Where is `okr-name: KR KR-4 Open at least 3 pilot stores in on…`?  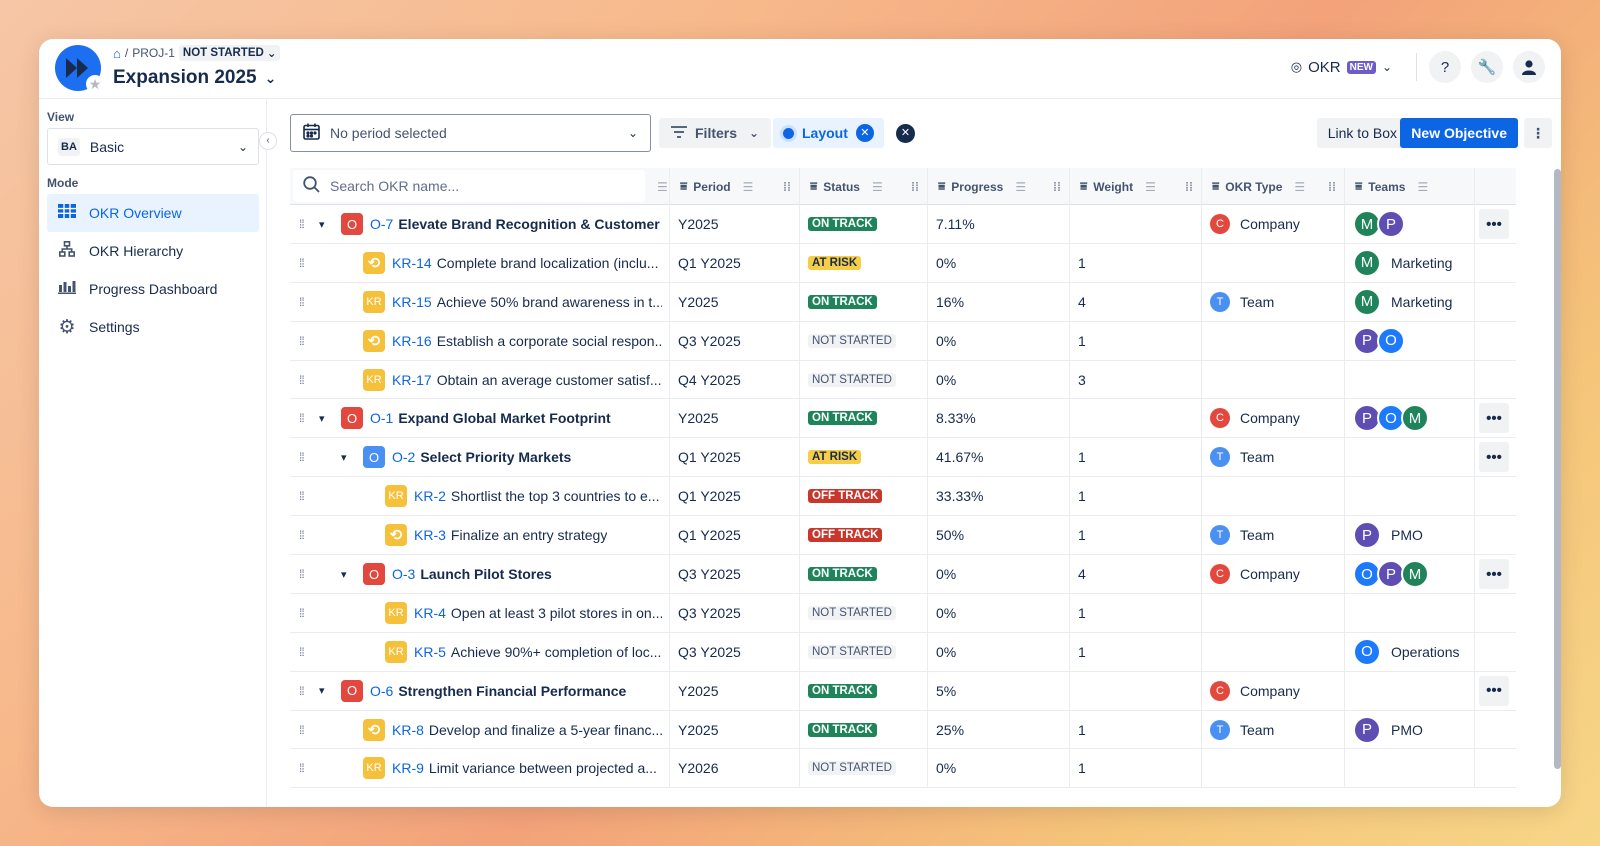
okr-name: KR KR-4 Open at least 3 pilot stores in on… is located at coordinates (523, 613).